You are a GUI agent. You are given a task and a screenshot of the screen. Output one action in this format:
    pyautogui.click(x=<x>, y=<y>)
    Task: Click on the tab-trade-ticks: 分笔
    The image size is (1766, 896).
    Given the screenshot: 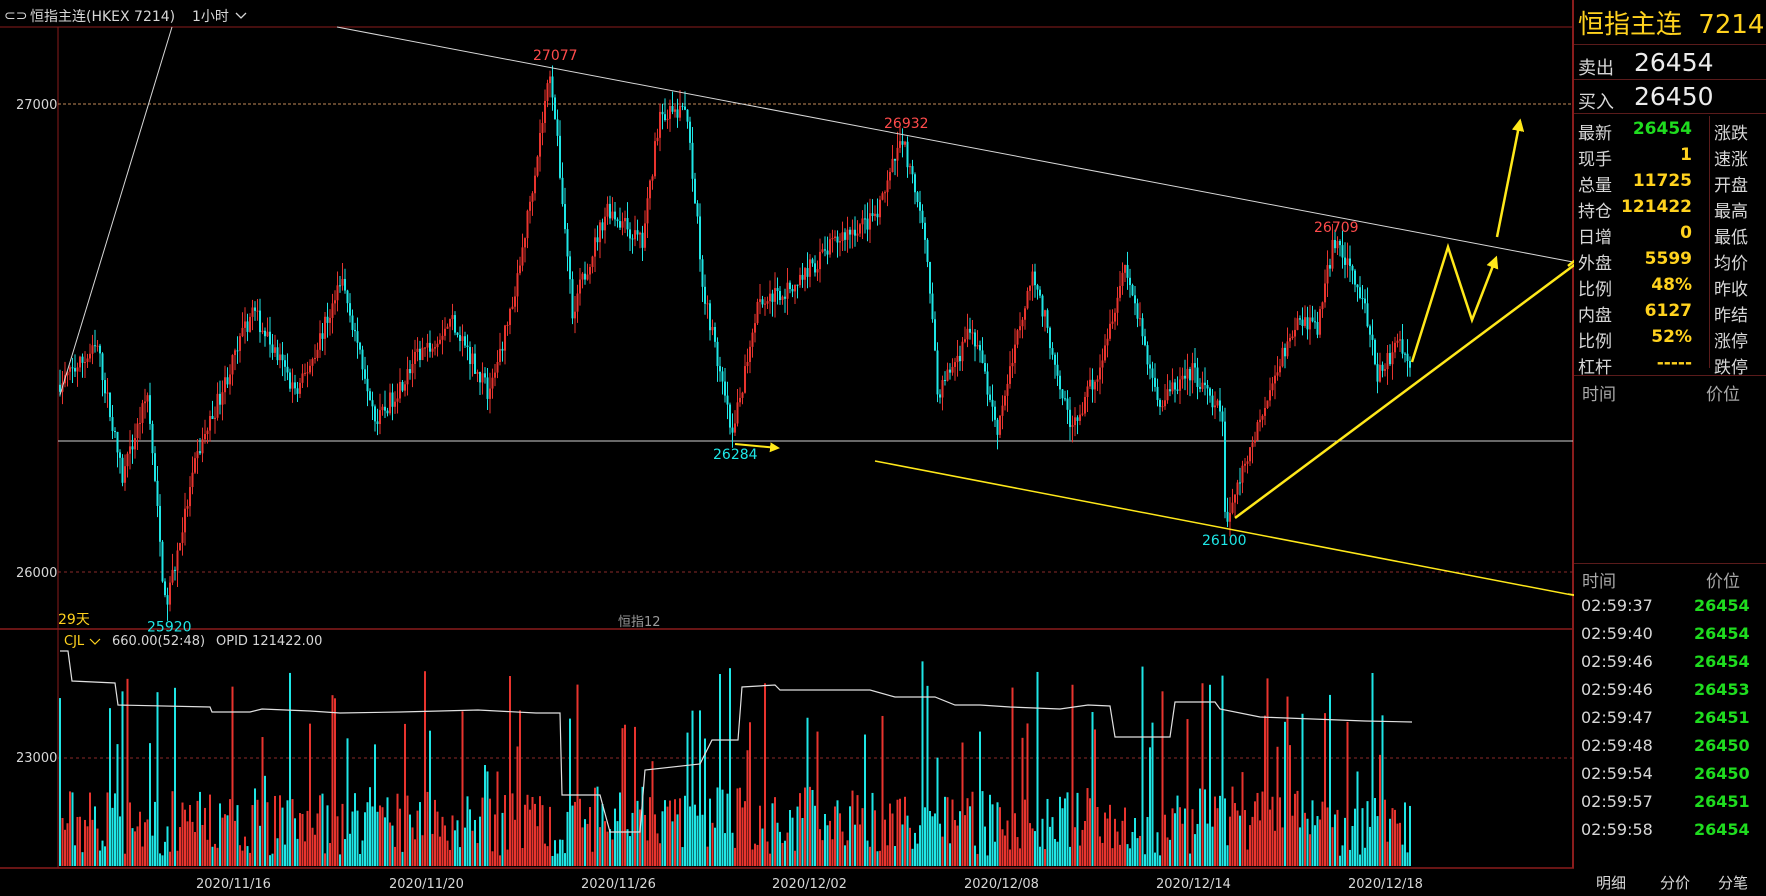 What is the action you would take?
    pyautogui.click(x=1733, y=883)
    